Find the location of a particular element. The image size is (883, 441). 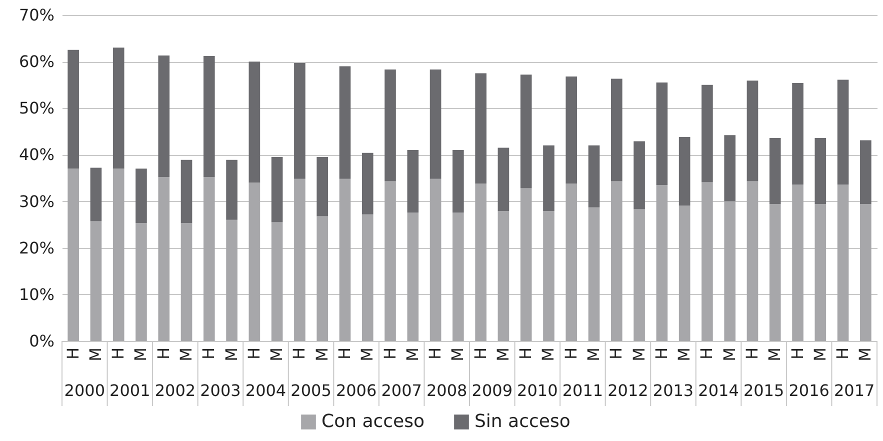

legend-label: Con acceso is located at coordinates (373, 421).